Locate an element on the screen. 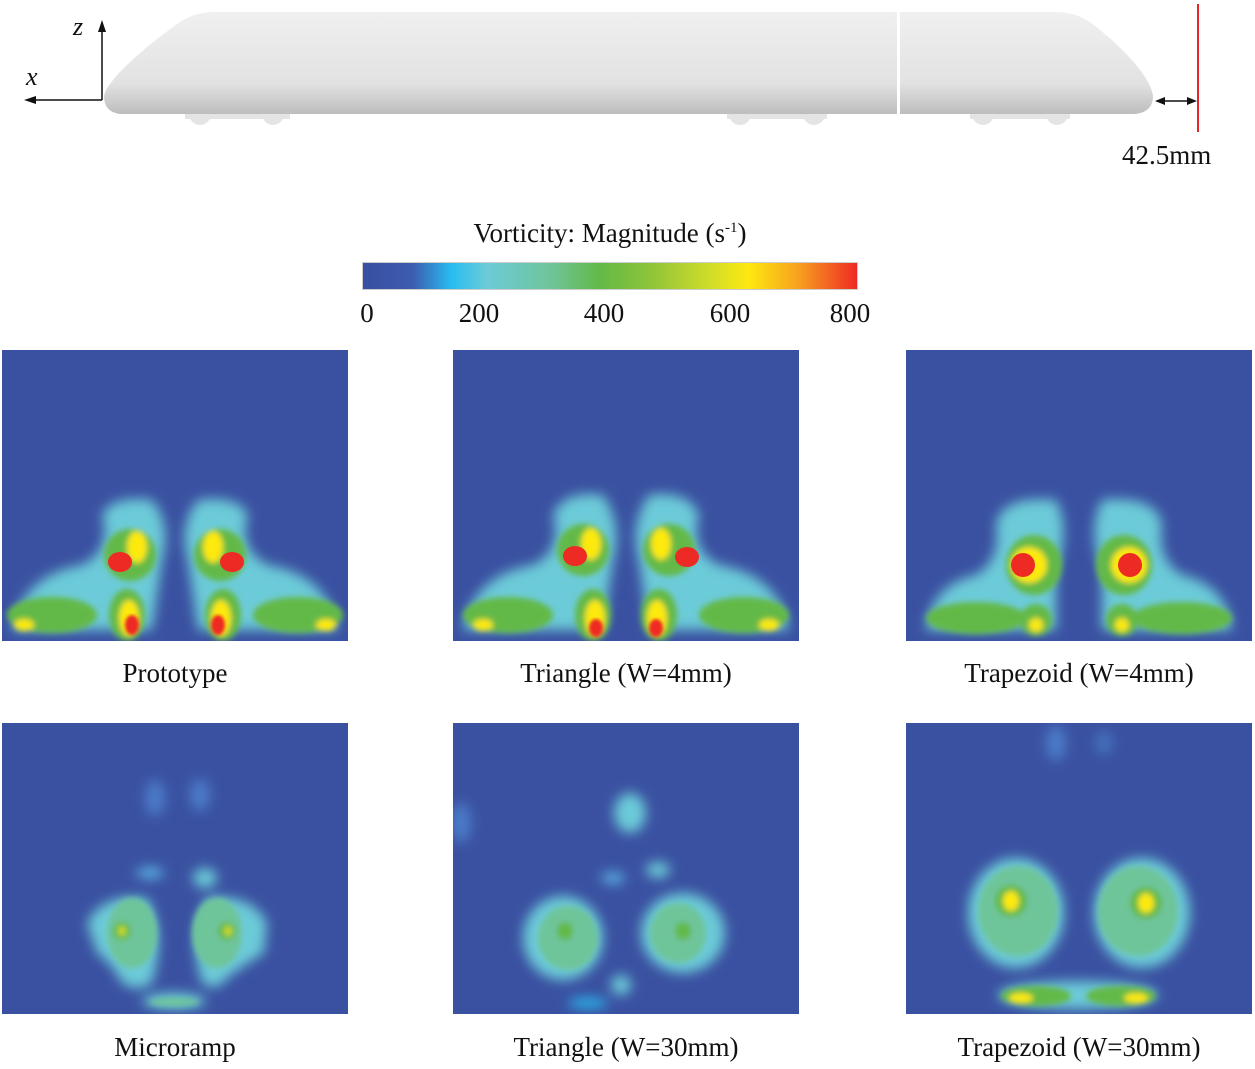  x-axis-label: x is located at coordinates (32, 76).